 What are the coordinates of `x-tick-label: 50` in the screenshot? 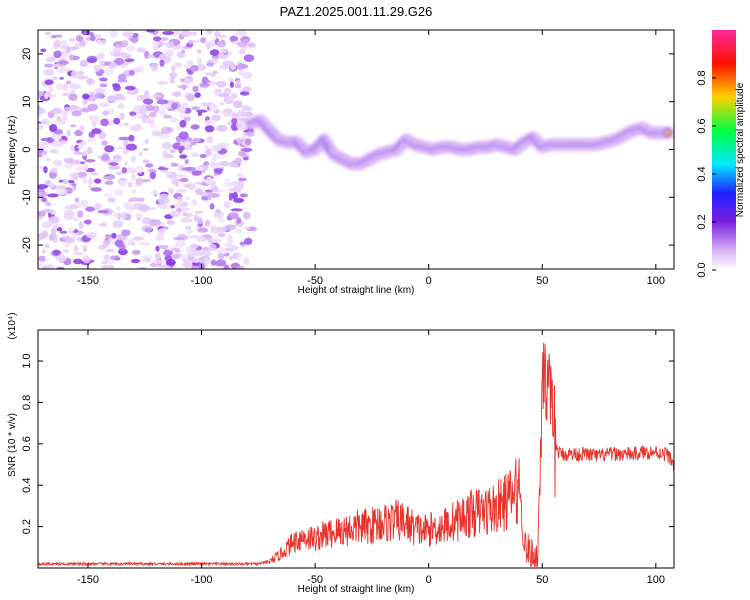 It's located at (542, 281).